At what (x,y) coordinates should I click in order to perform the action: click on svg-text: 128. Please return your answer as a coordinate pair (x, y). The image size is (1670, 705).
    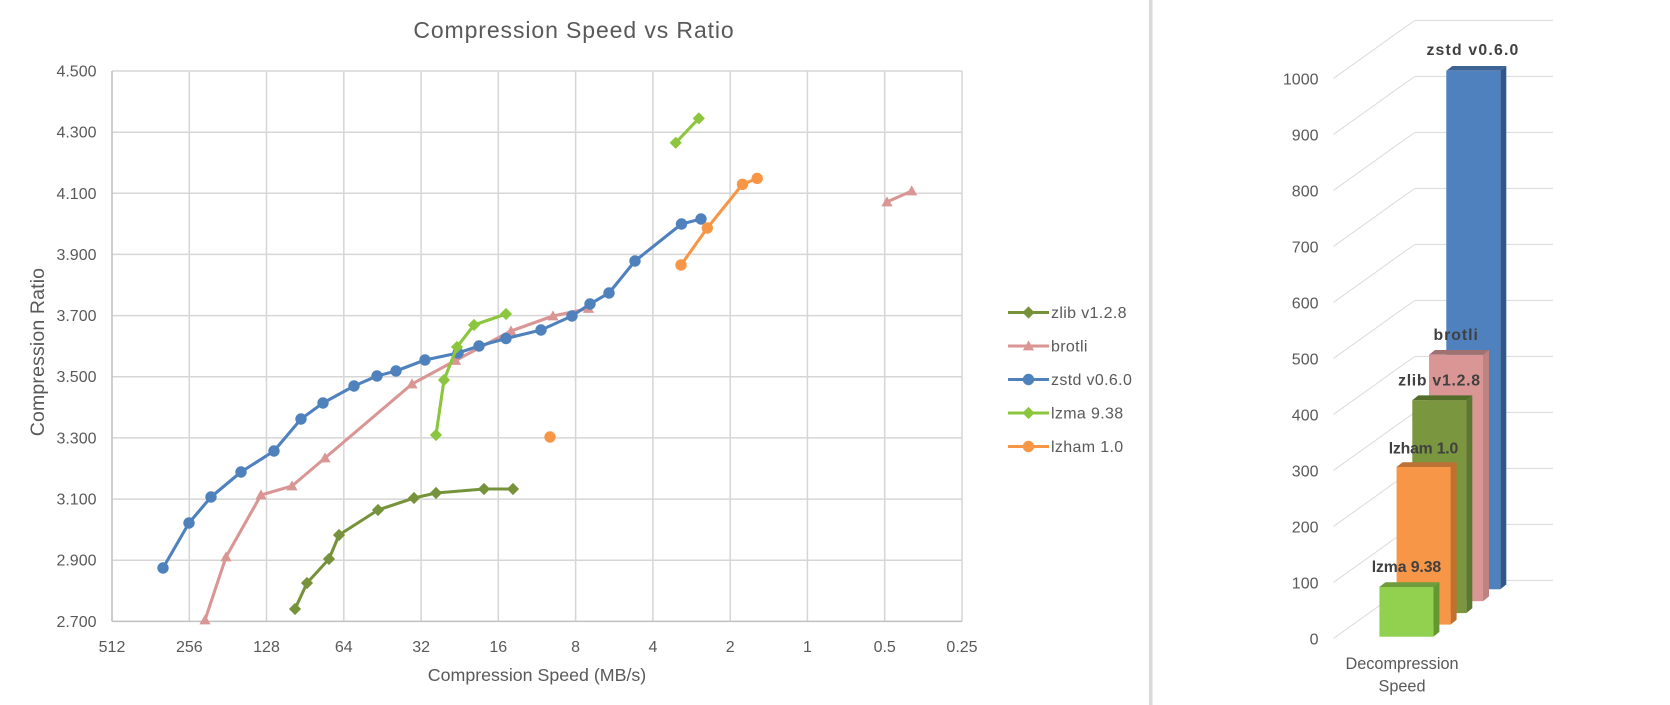
    Looking at the image, I should click on (266, 647).